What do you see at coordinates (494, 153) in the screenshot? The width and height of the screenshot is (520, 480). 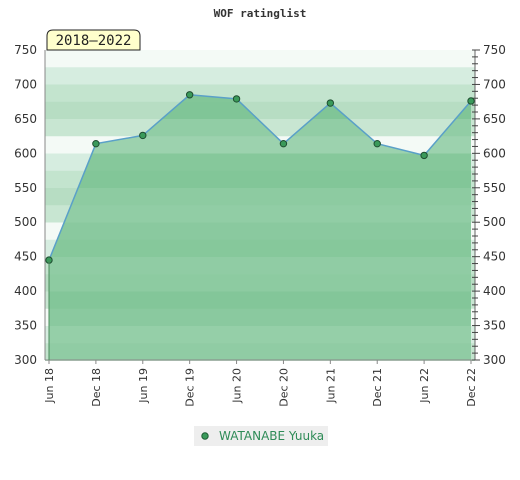 I see `y-tick-label-right: 600` at bounding box center [494, 153].